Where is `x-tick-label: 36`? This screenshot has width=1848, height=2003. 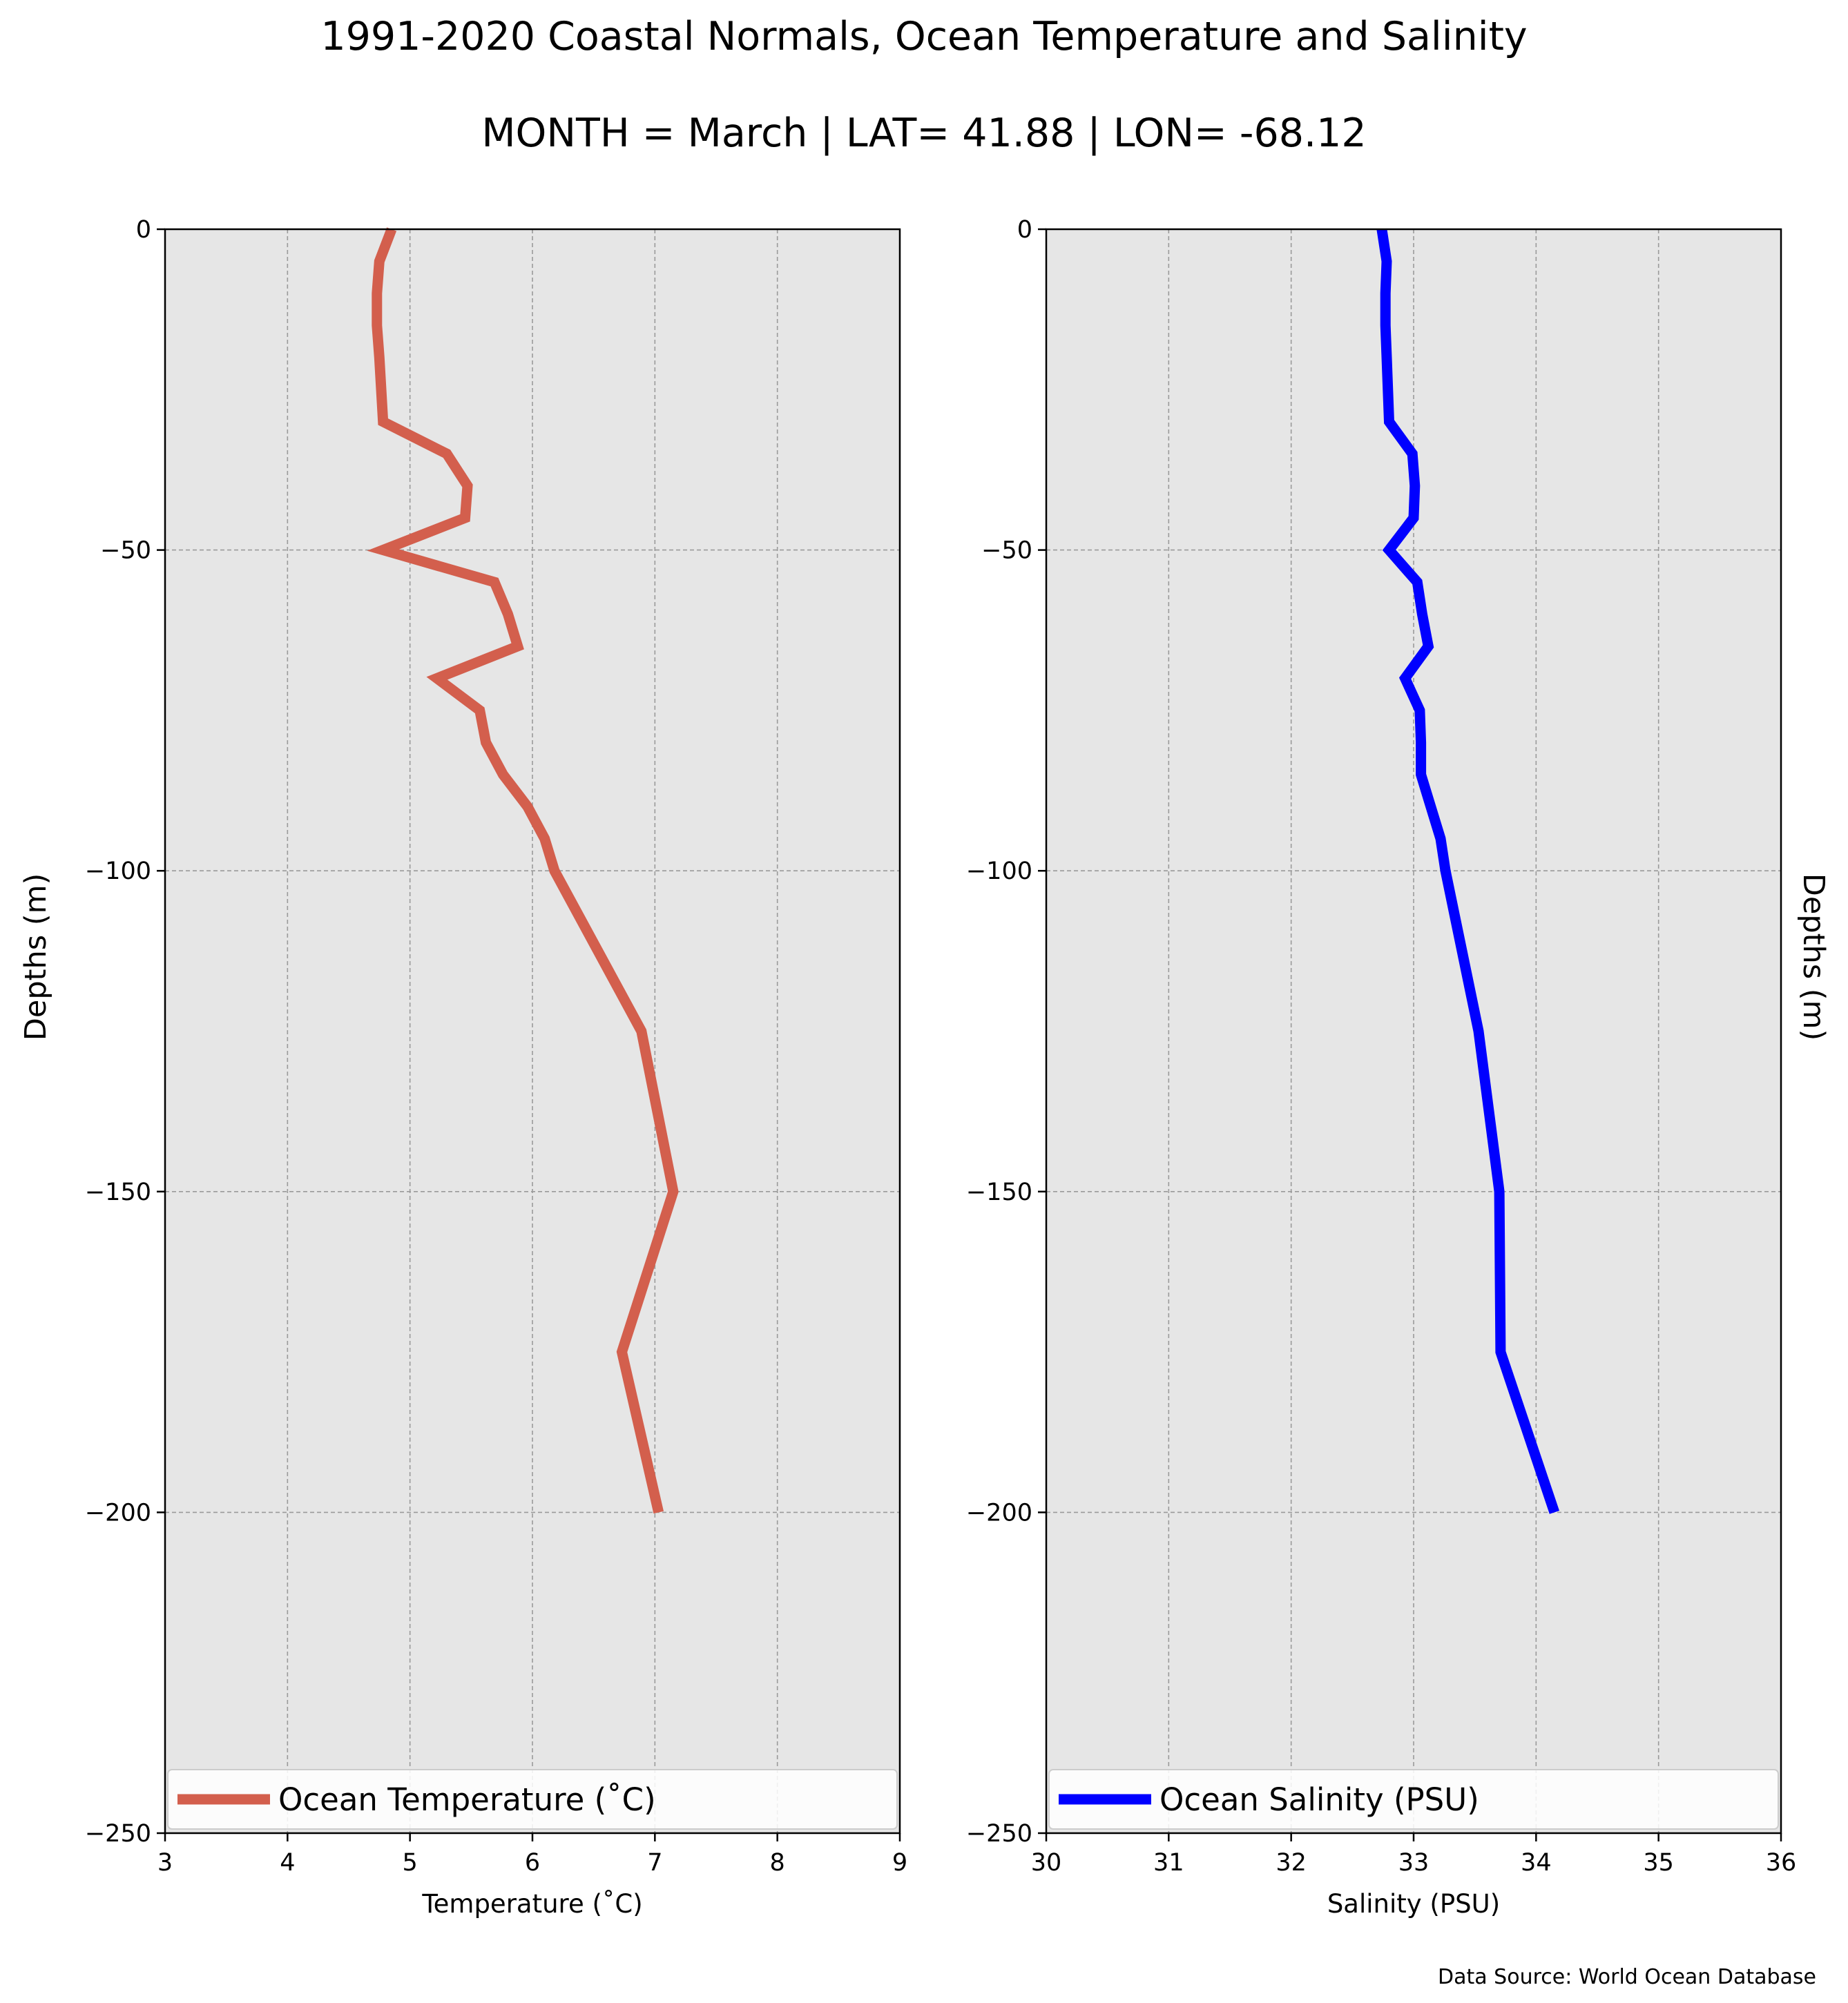 x-tick-label: 36 is located at coordinates (1781, 1863).